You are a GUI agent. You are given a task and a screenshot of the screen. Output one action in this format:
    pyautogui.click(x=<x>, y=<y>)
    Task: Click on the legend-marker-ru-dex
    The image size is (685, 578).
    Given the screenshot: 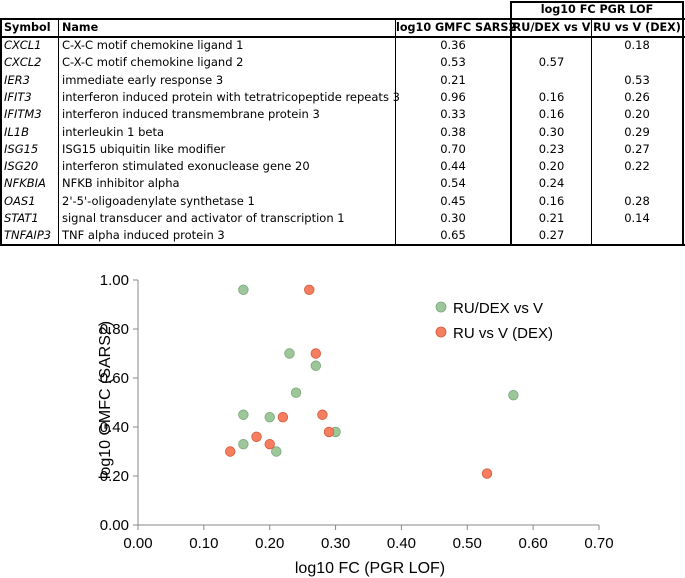 What is the action you would take?
    pyautogui.click(x=441, y=307)
    